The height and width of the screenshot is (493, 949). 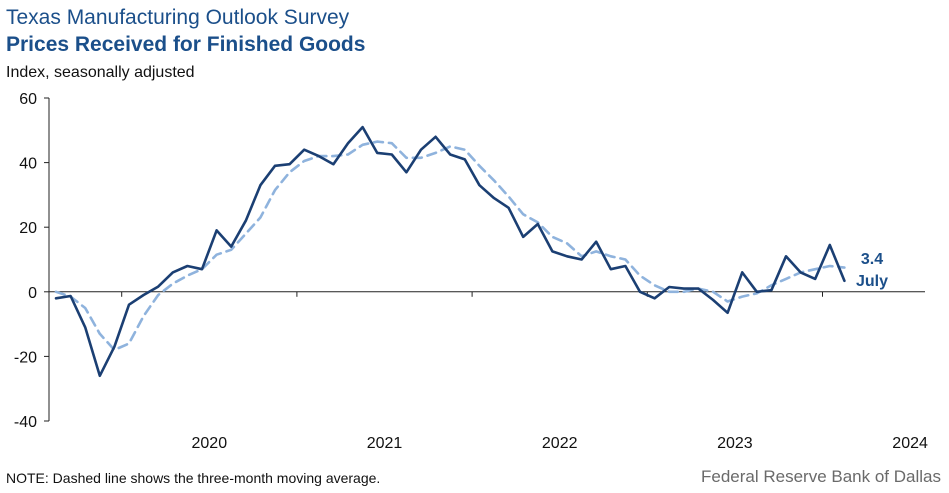 What do you see at coordinates (28, 228) in the screenshot?
I see `y-tick-label: 20` at bounding box center [28, 228].